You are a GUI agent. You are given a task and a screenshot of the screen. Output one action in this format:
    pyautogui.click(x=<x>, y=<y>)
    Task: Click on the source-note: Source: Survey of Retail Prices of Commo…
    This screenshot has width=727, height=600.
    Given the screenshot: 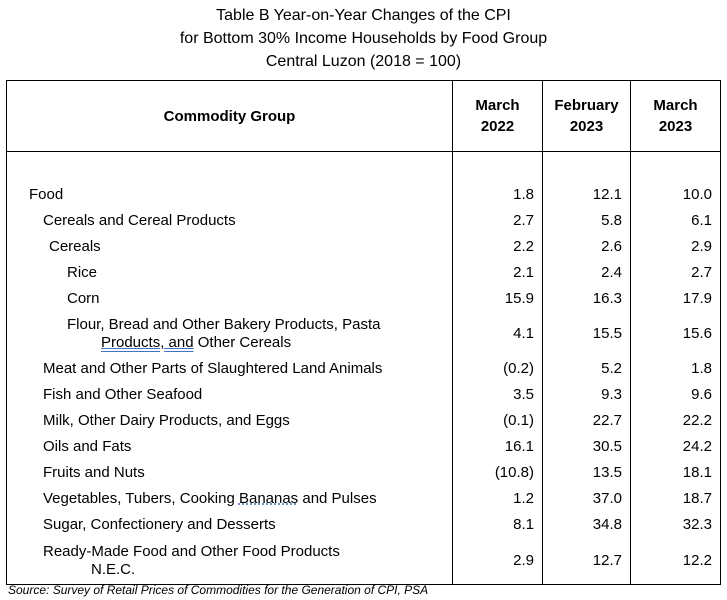 What is the action you would take?
    pyautogui.click(x=218, y=590)
    